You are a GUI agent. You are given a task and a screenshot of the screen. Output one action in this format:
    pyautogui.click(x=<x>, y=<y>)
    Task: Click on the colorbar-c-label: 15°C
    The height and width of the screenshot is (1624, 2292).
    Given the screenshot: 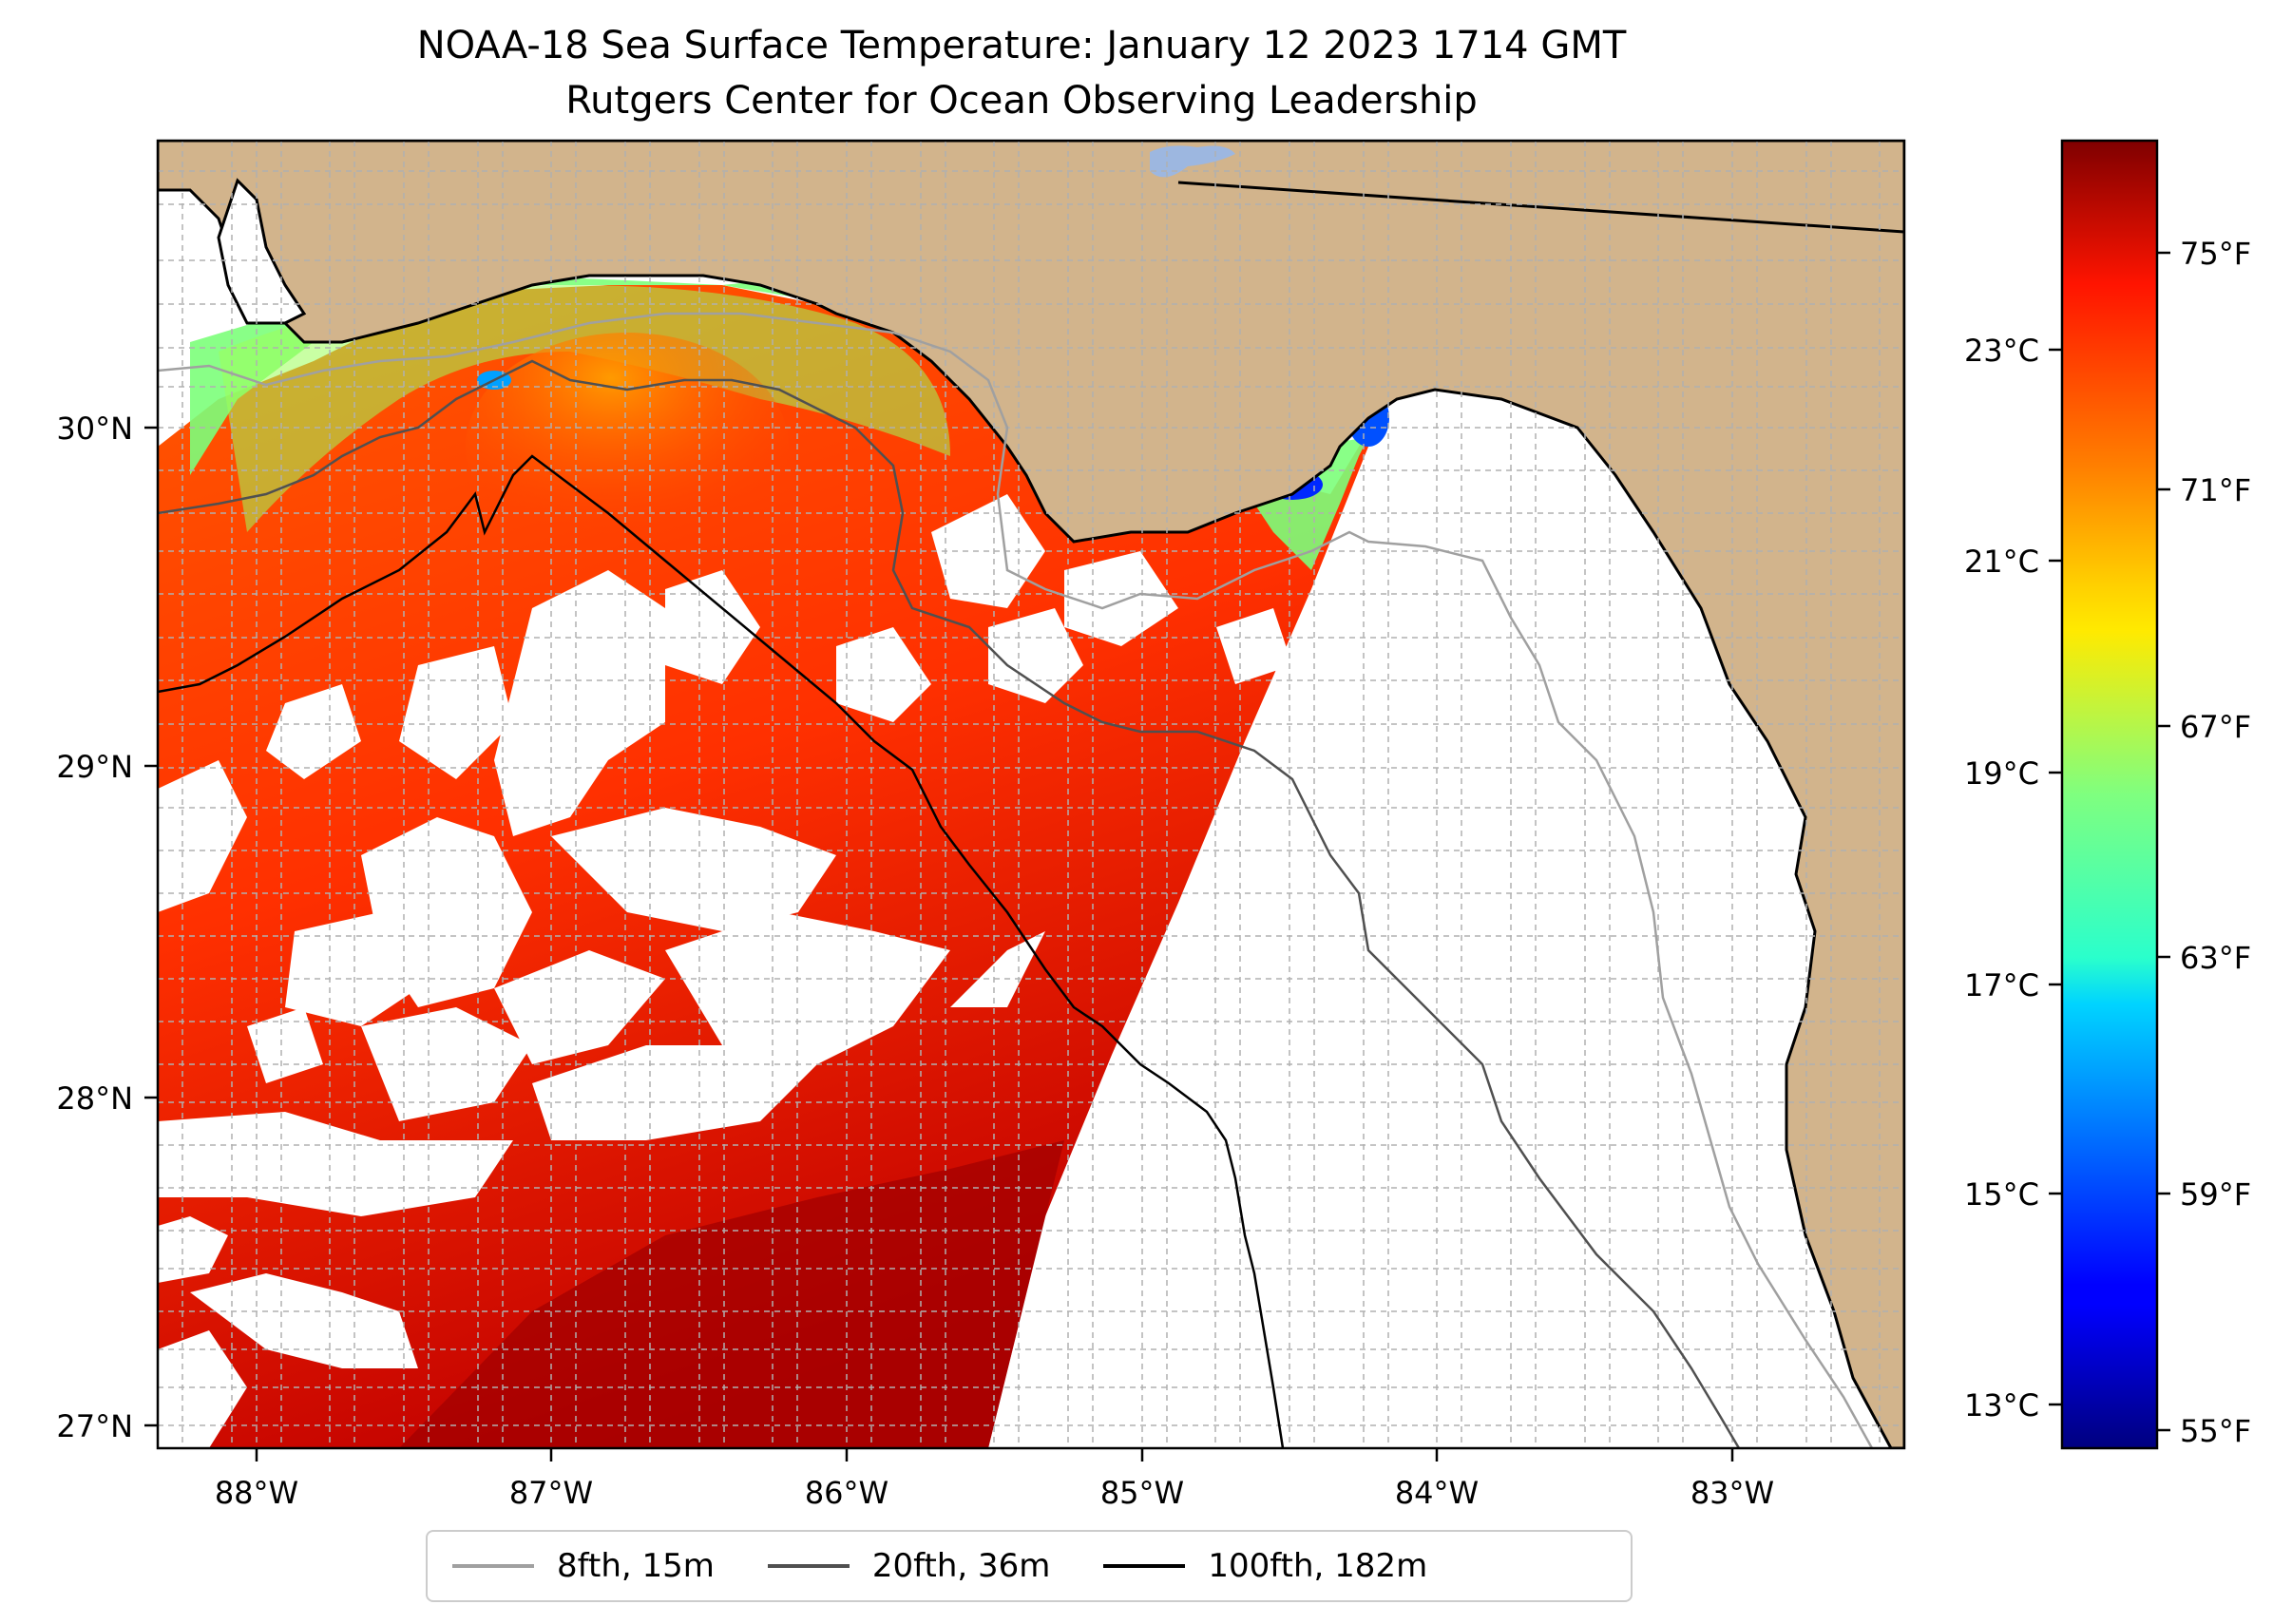 What is the action you would take?
    pyautogui.click(x=2001, y=1194)
    